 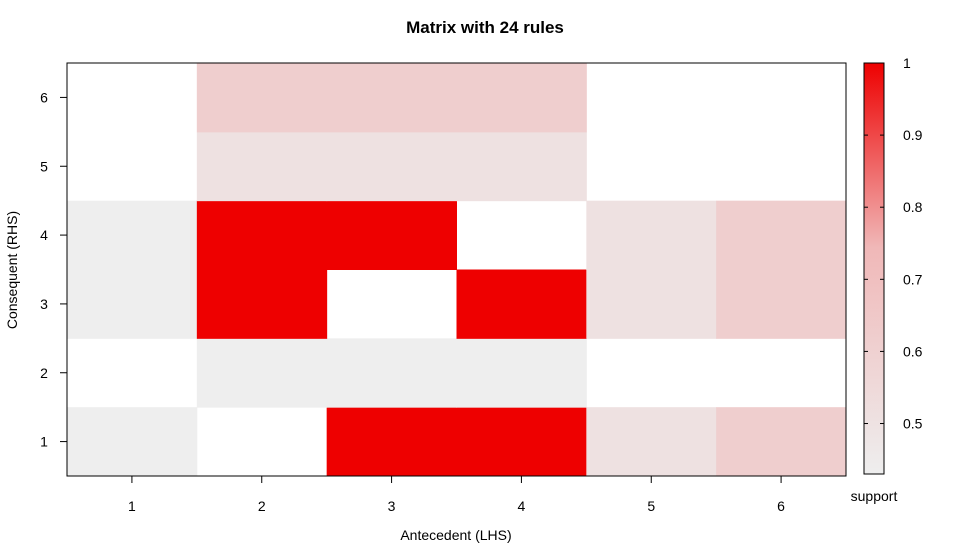 I want to click on x-tick-label: 5, so click(x=651, y=506).